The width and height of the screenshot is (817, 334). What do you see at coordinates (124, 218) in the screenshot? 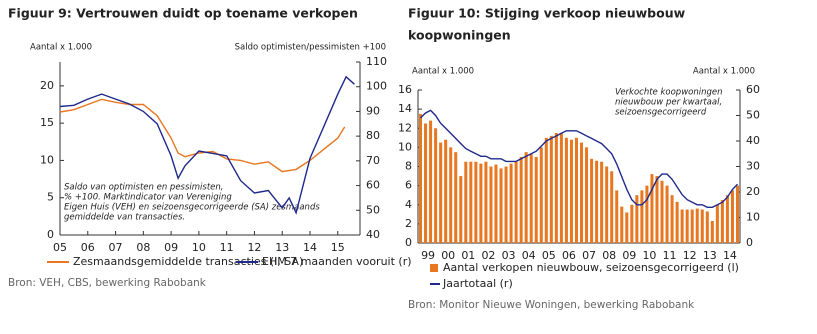
I see `note: gemiddelde van transacties.` at bounding box center [124, 218].